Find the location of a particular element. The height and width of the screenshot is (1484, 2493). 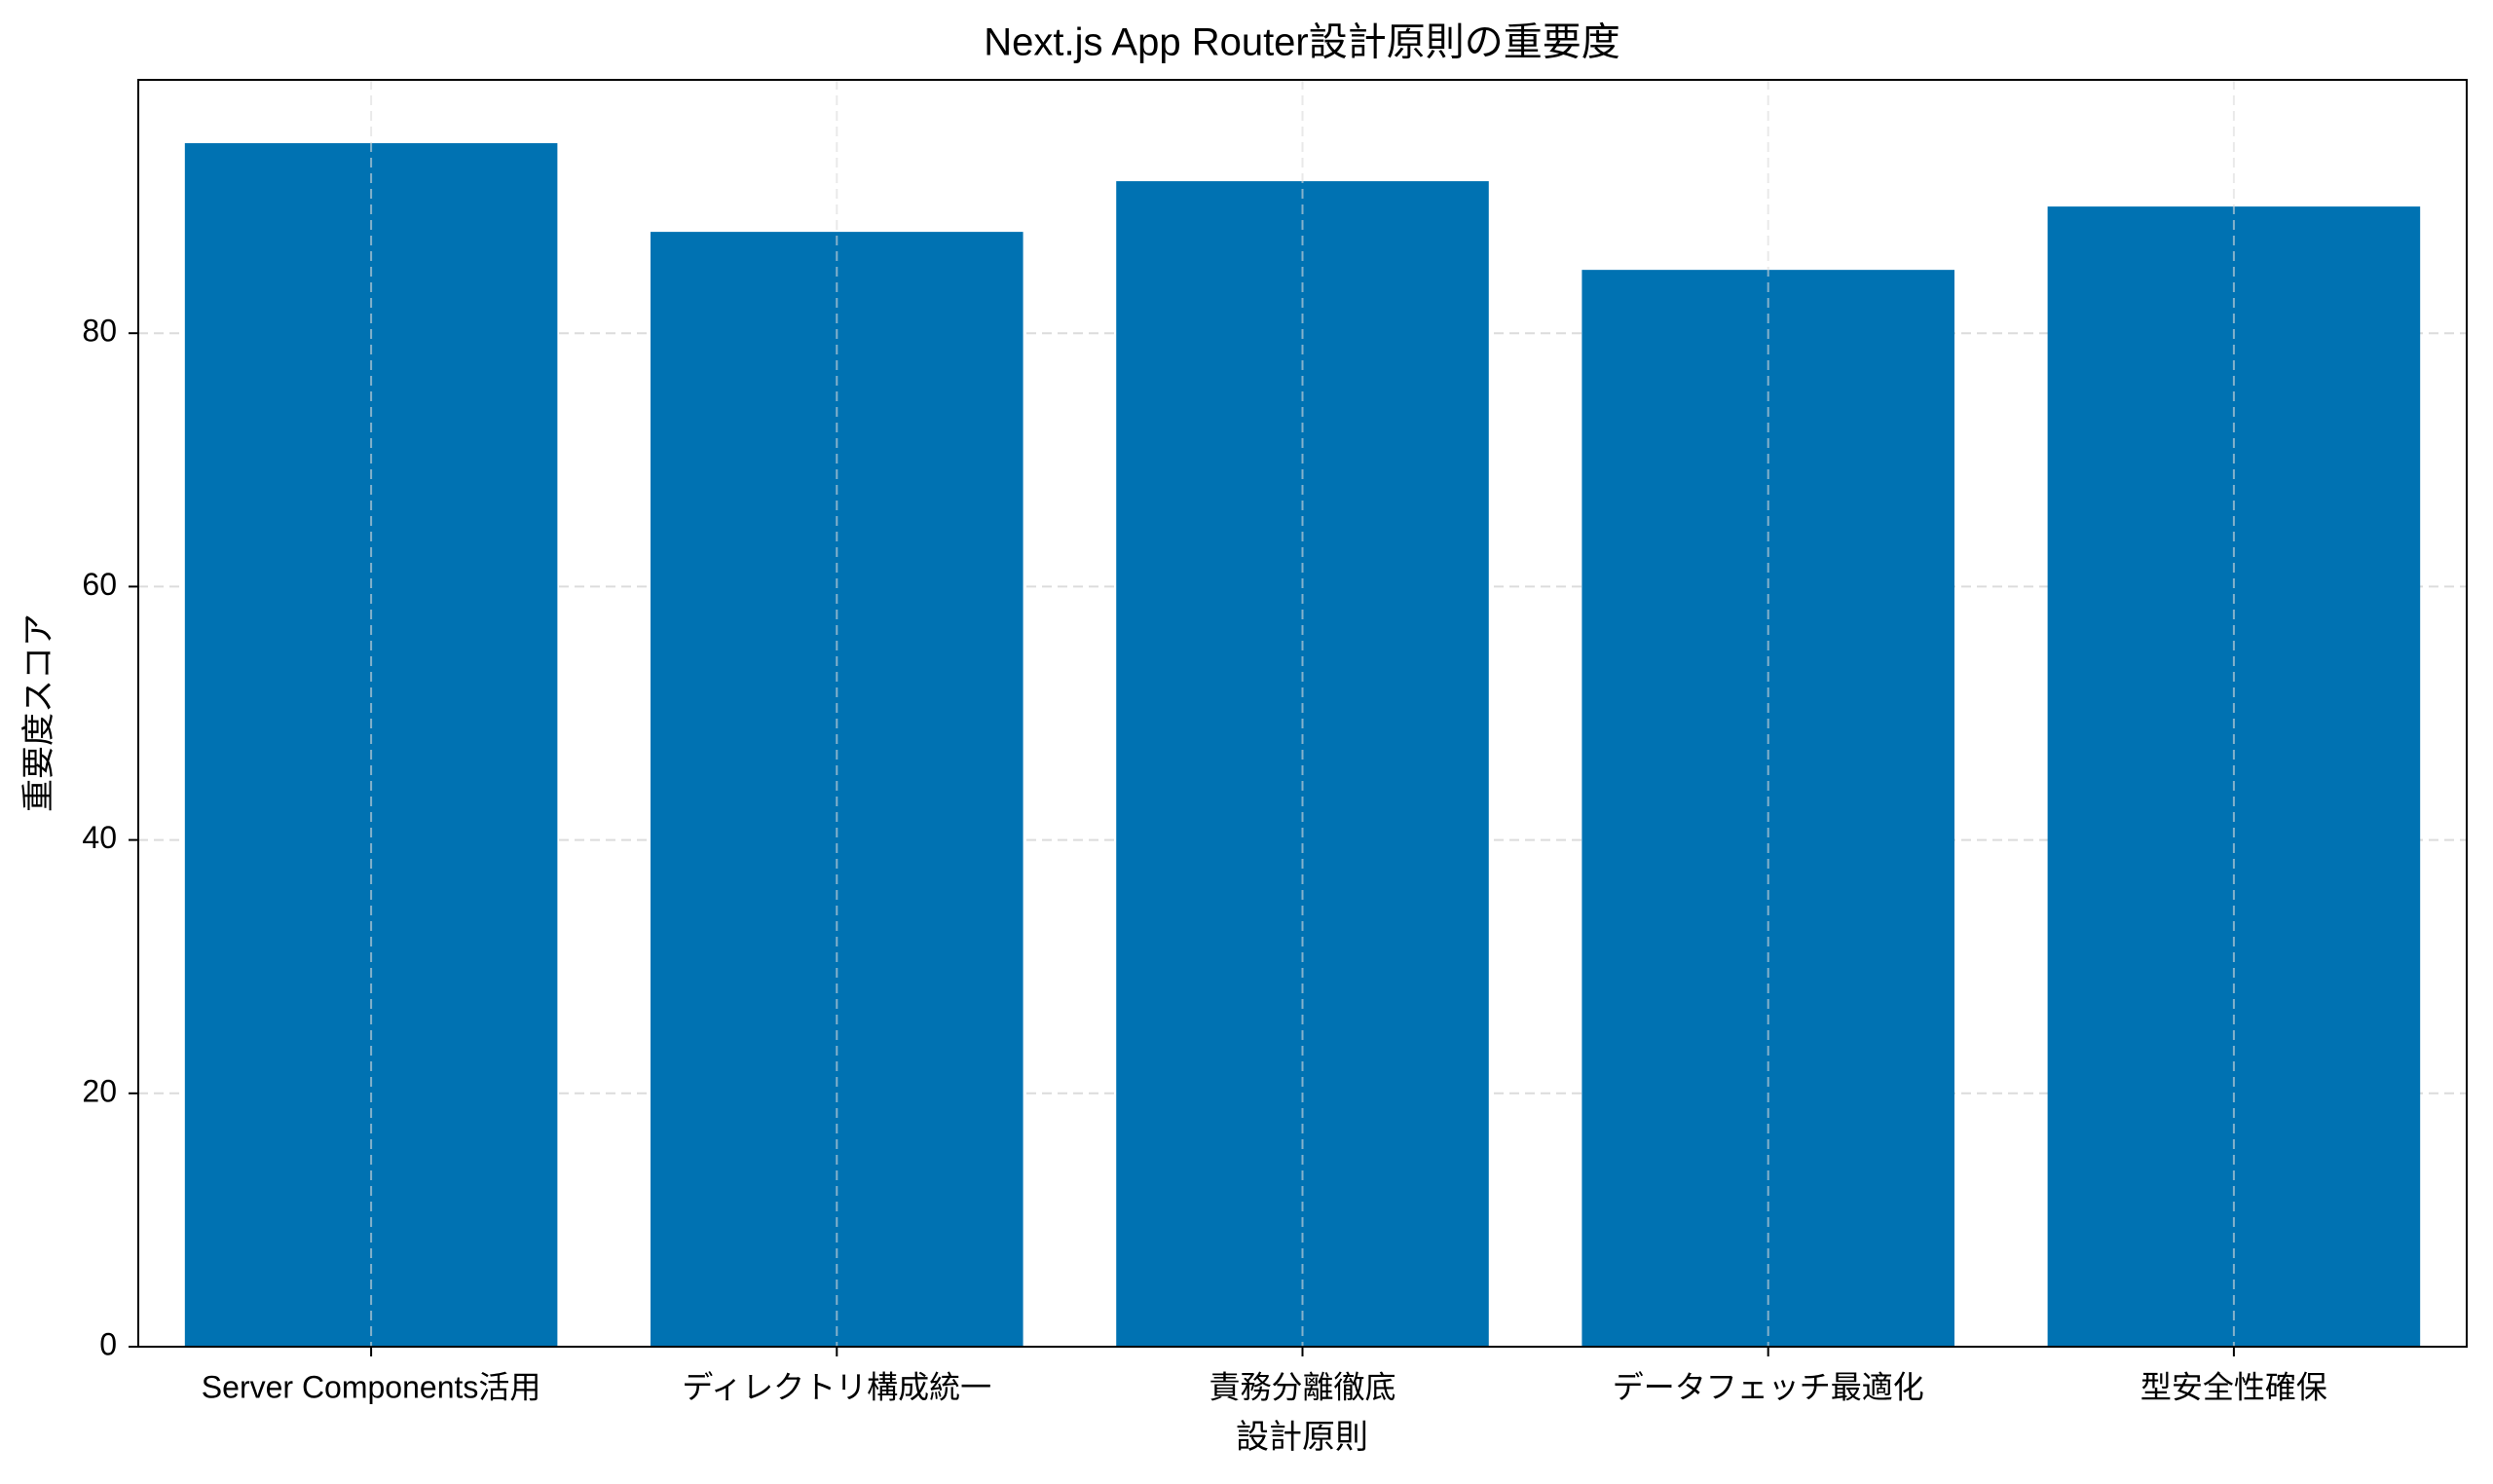

y-tick-label: 60 is located at coordinates (100, 584).